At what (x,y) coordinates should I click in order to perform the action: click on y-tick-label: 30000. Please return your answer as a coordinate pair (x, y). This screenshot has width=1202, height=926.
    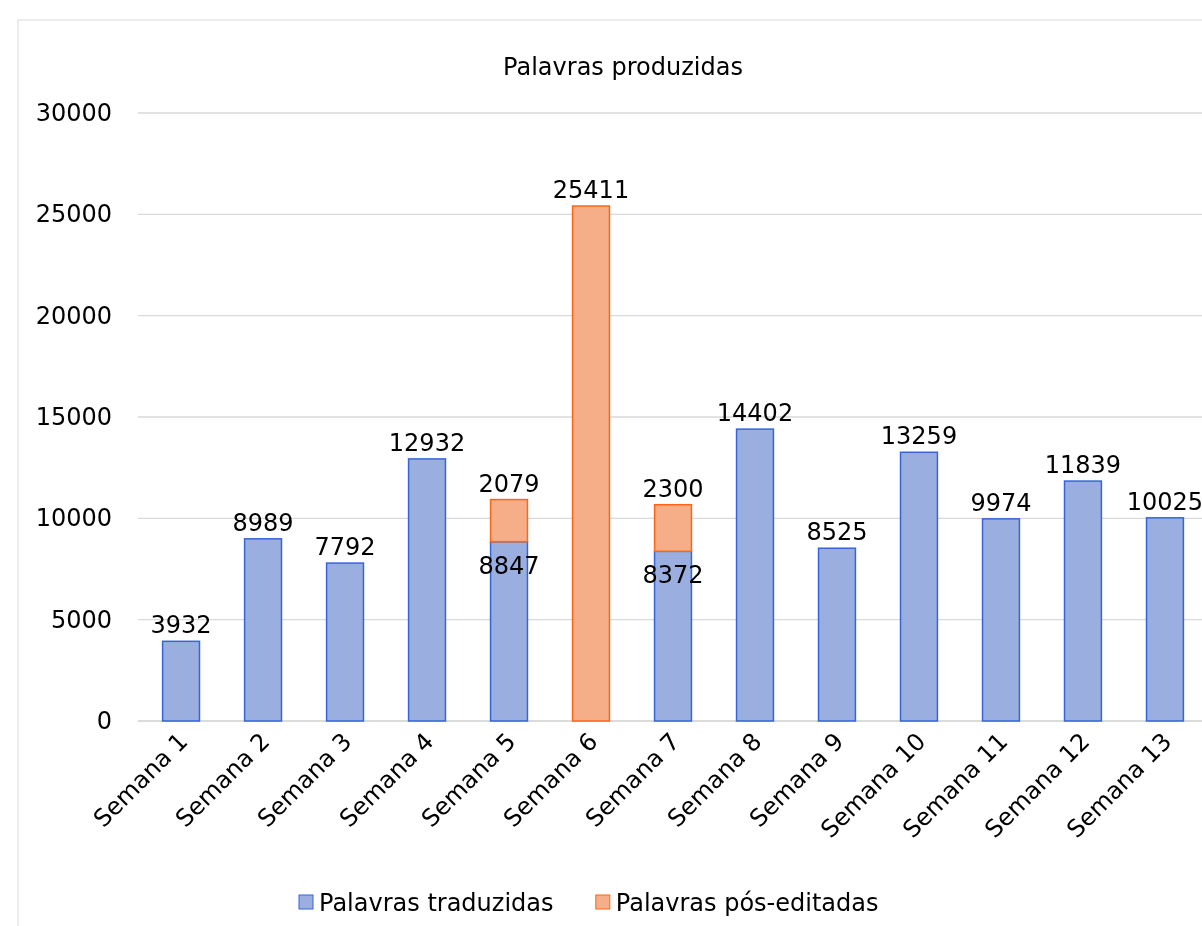
    Looking at the image, I should click on (73, 113).